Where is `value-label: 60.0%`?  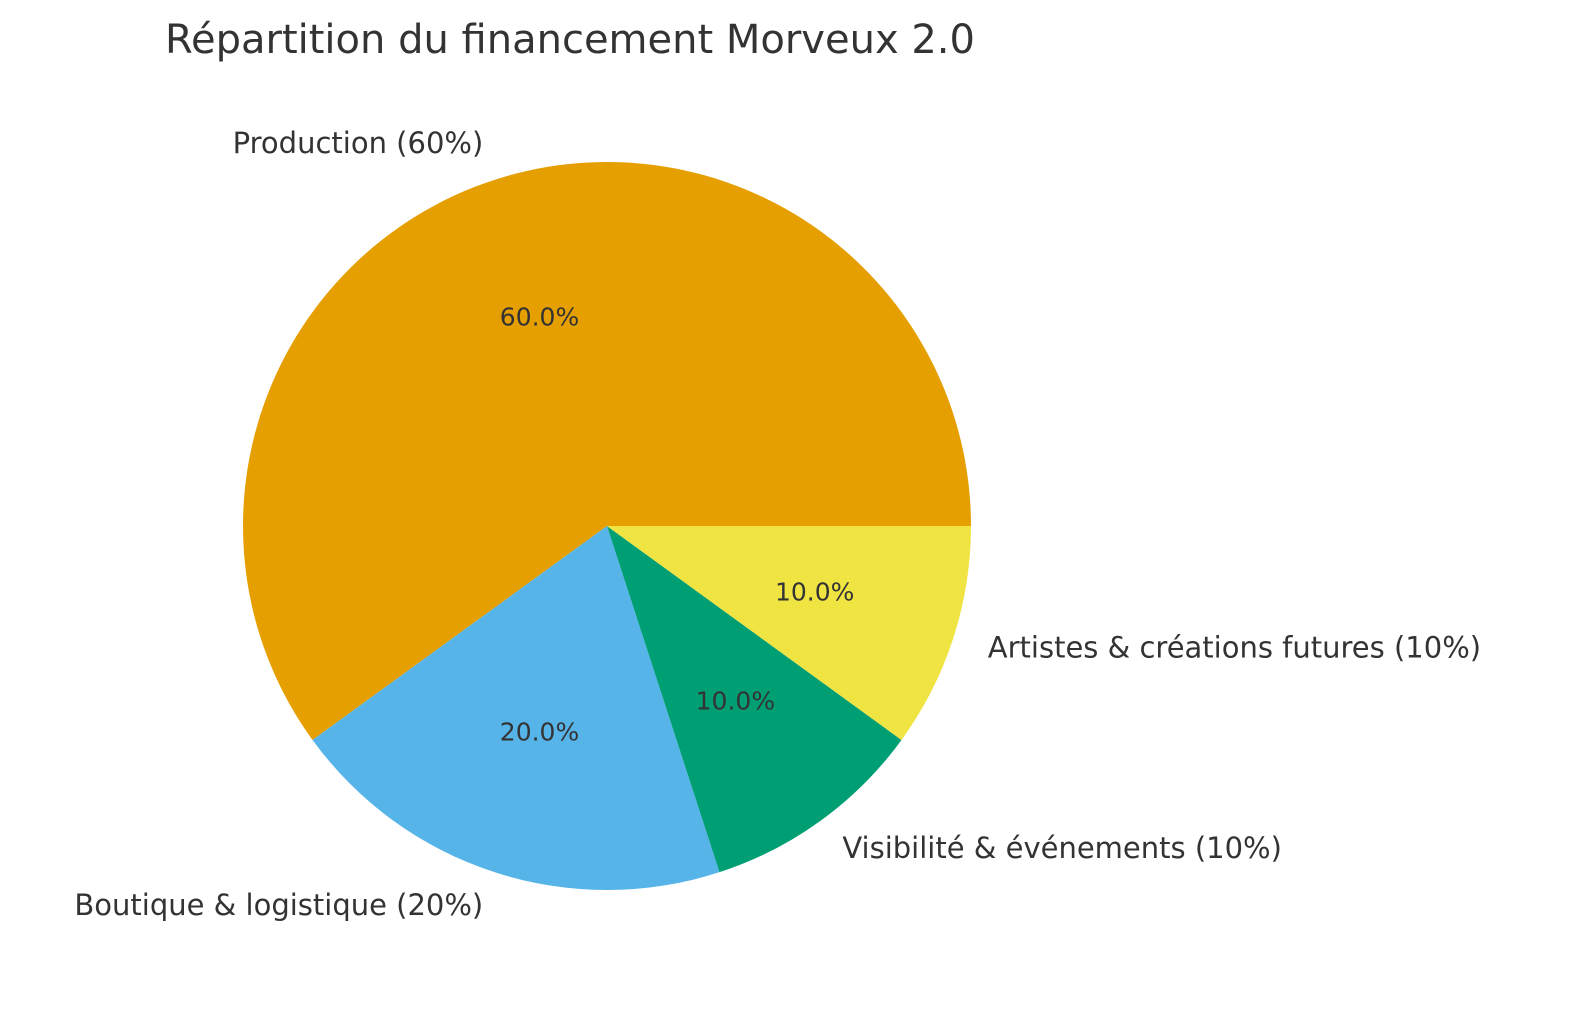
value-label: 60.0% is located at coordinates (539, 316).